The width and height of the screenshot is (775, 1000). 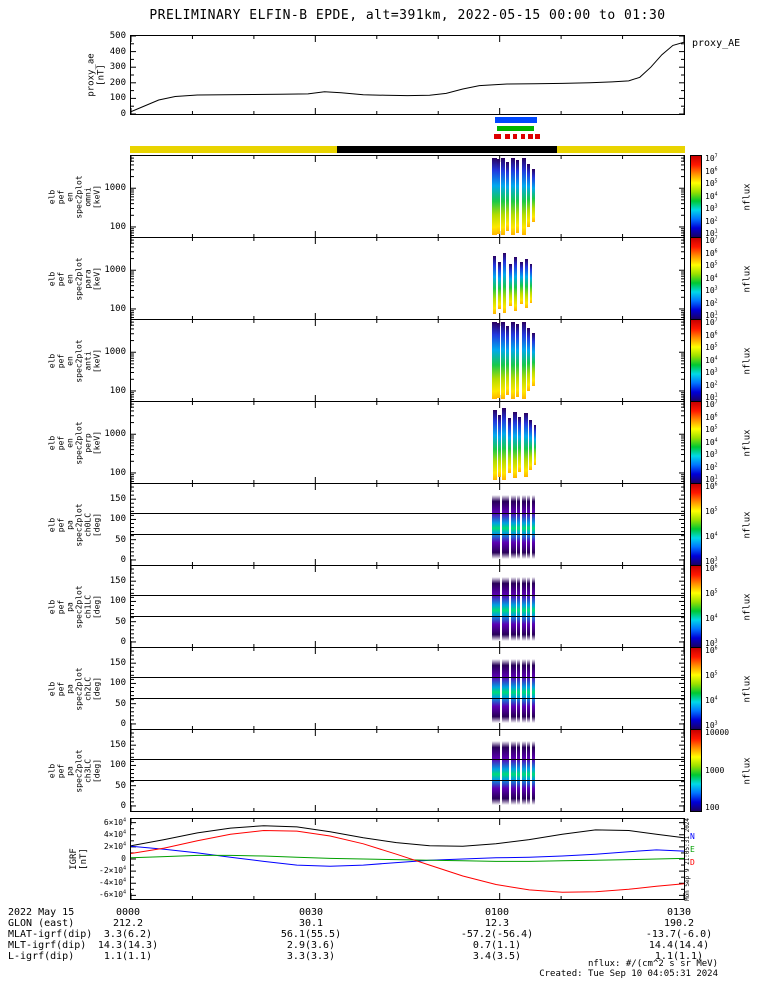 What do you see at coordinates (47, 945) in the screenshot?
I see `footer-row-label: MLT-igrf(dip)` at bounding box center [47, 945].